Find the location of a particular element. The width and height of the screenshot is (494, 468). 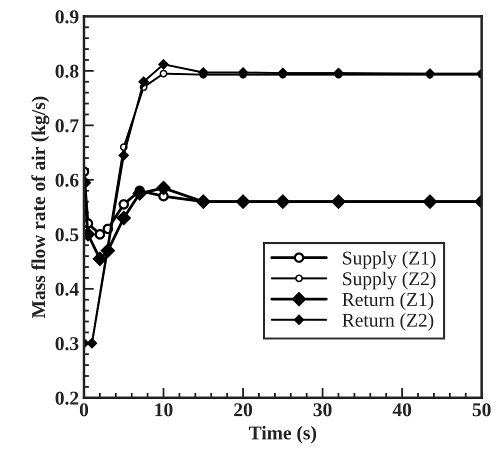

y-axis-title: Mass flow rate of air (kg/s) is located at coordinates (40, 207).